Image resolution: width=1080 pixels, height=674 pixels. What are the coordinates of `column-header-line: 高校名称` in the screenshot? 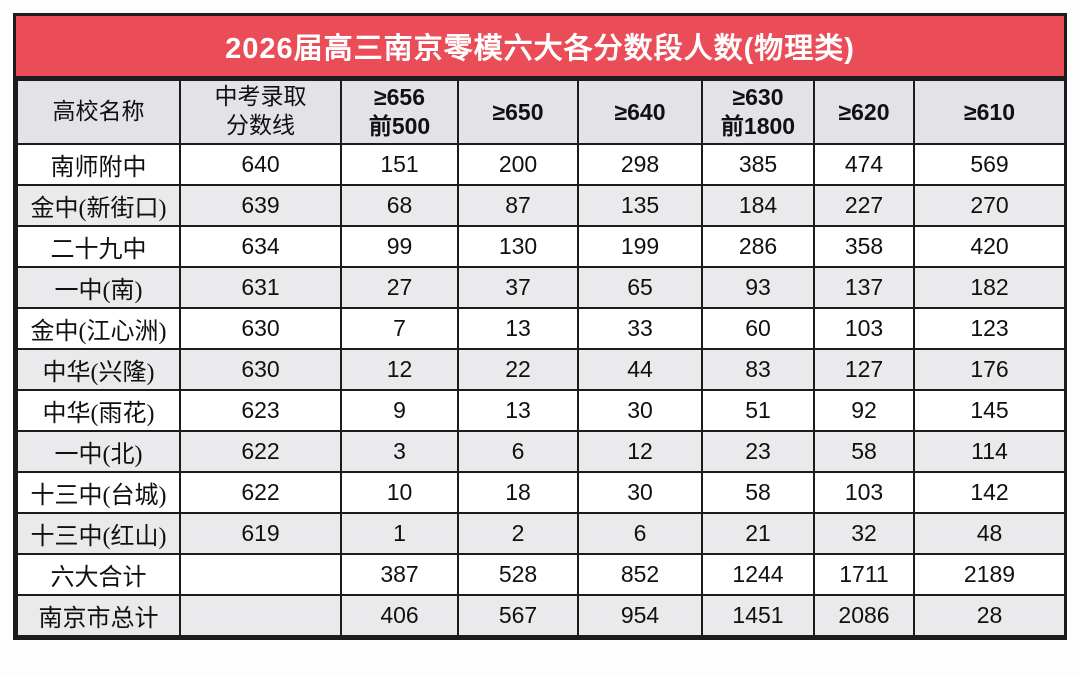 It's located at (98, 111).